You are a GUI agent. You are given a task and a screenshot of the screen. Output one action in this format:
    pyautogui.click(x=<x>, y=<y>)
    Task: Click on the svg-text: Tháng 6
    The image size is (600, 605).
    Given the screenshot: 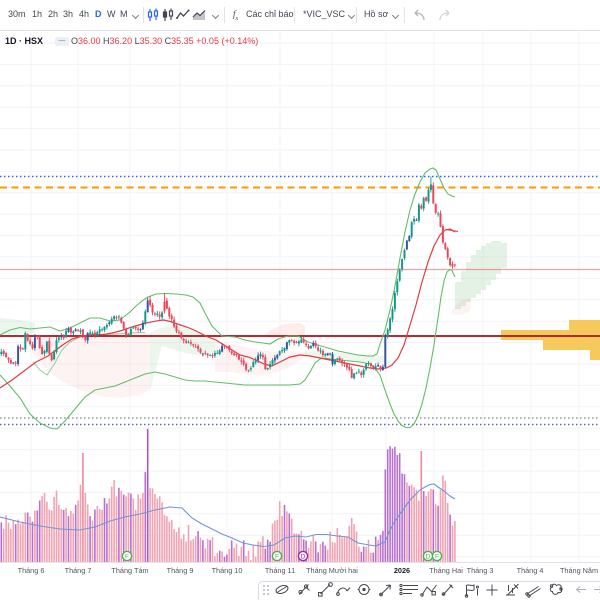 What is the action you would take?
    pyautogui.click(x=31, y=570)
    